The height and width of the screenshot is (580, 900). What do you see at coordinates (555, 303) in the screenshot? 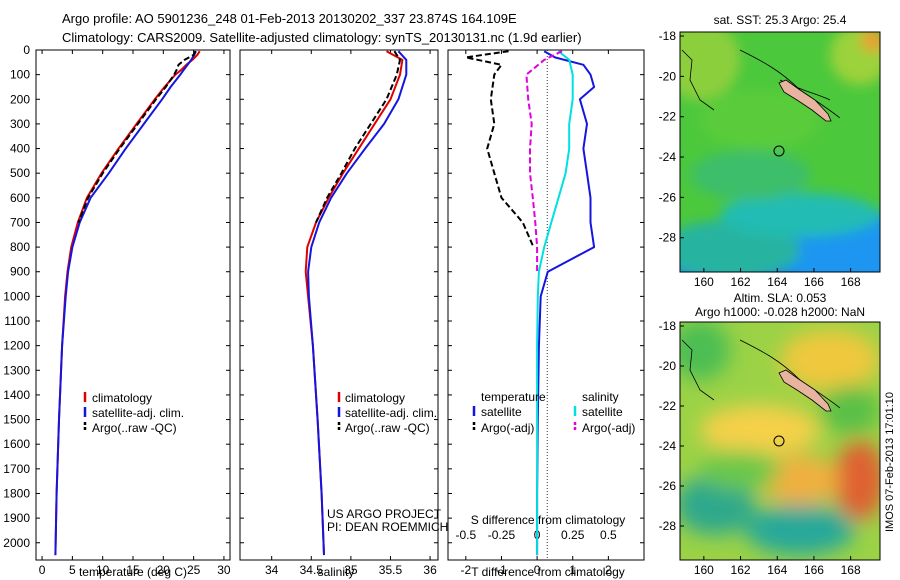
I see `series-line-cyan` at bounding box center [555, 303].